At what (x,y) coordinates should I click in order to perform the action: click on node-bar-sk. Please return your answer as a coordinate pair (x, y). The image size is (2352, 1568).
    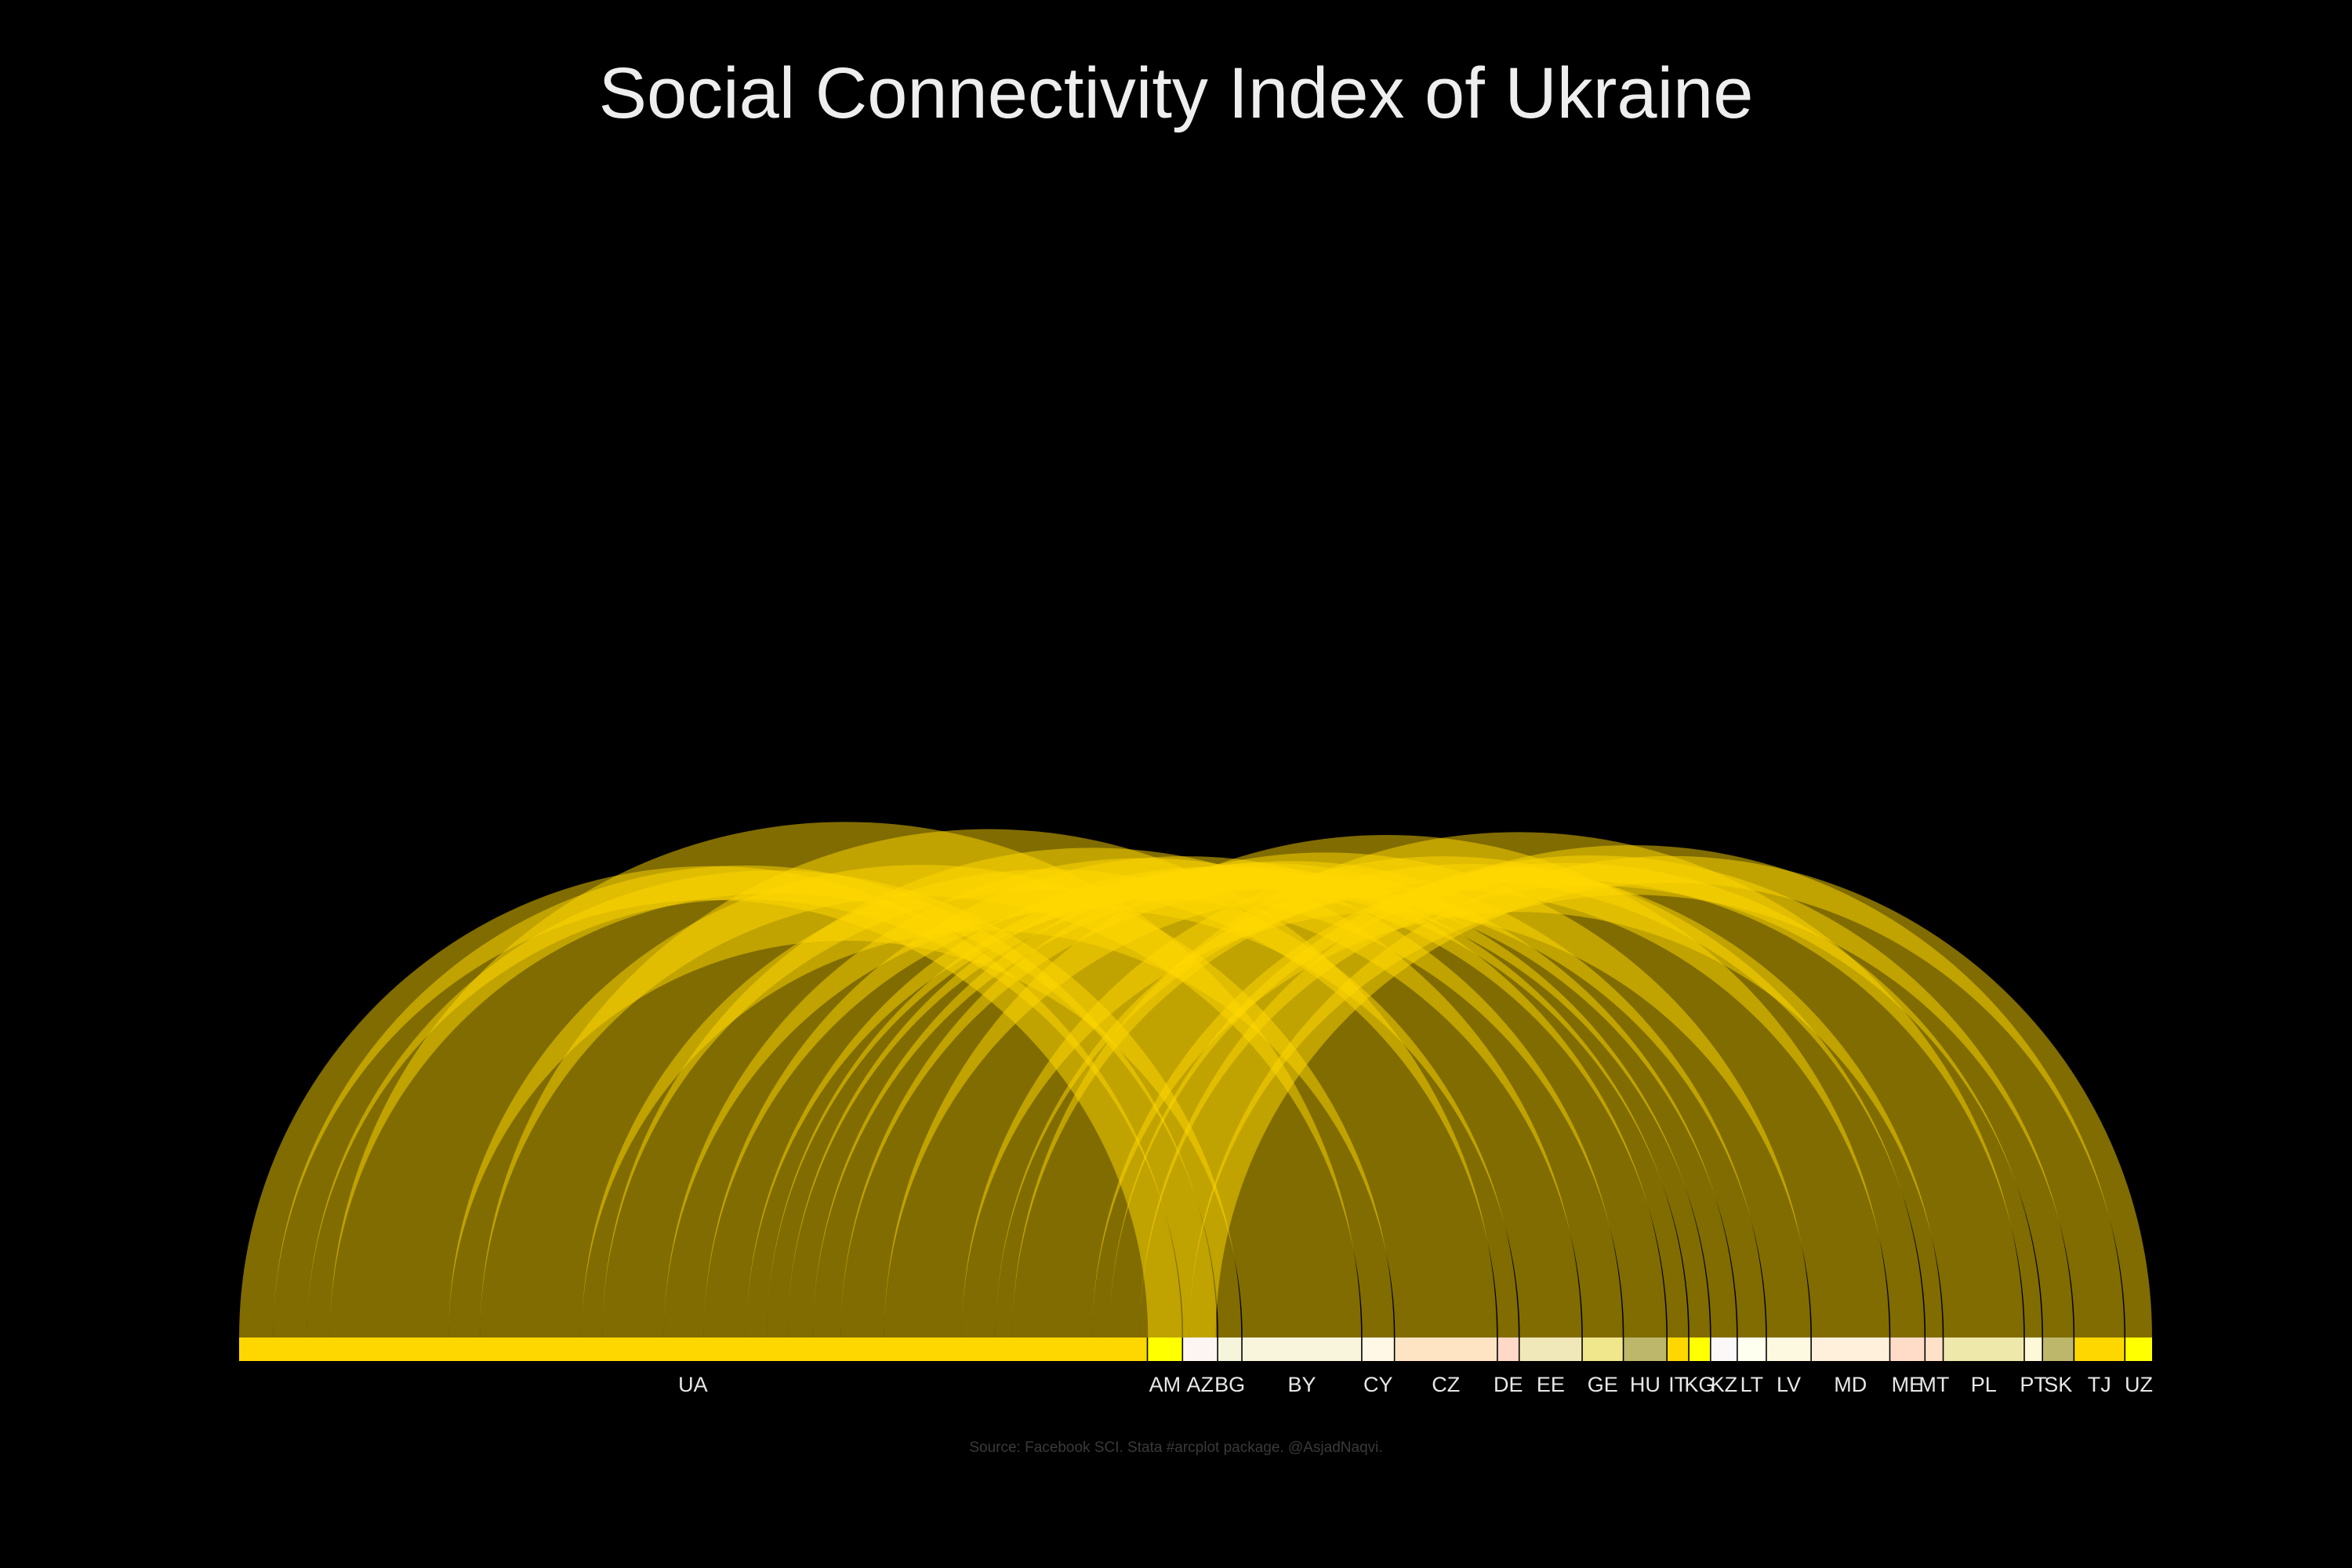
    Looking at the image, I should click on (2058, 1349).